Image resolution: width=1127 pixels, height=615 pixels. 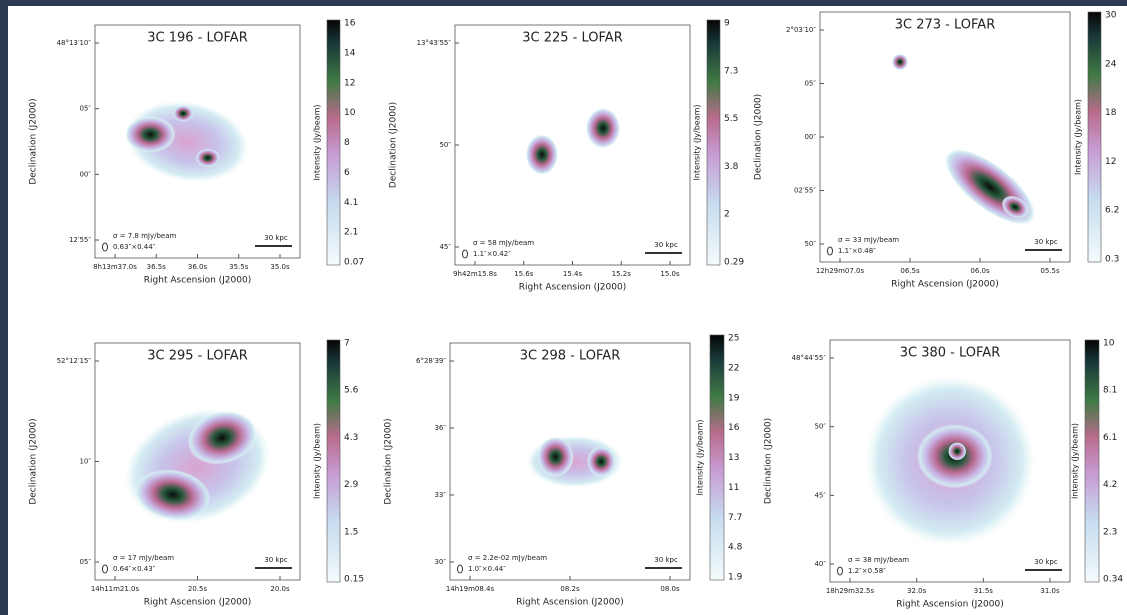 What do you see at coordinates (917, 591) in the screenshot?
I see `ra-tick-label: 32.0s` at bounding box center [917, 591].